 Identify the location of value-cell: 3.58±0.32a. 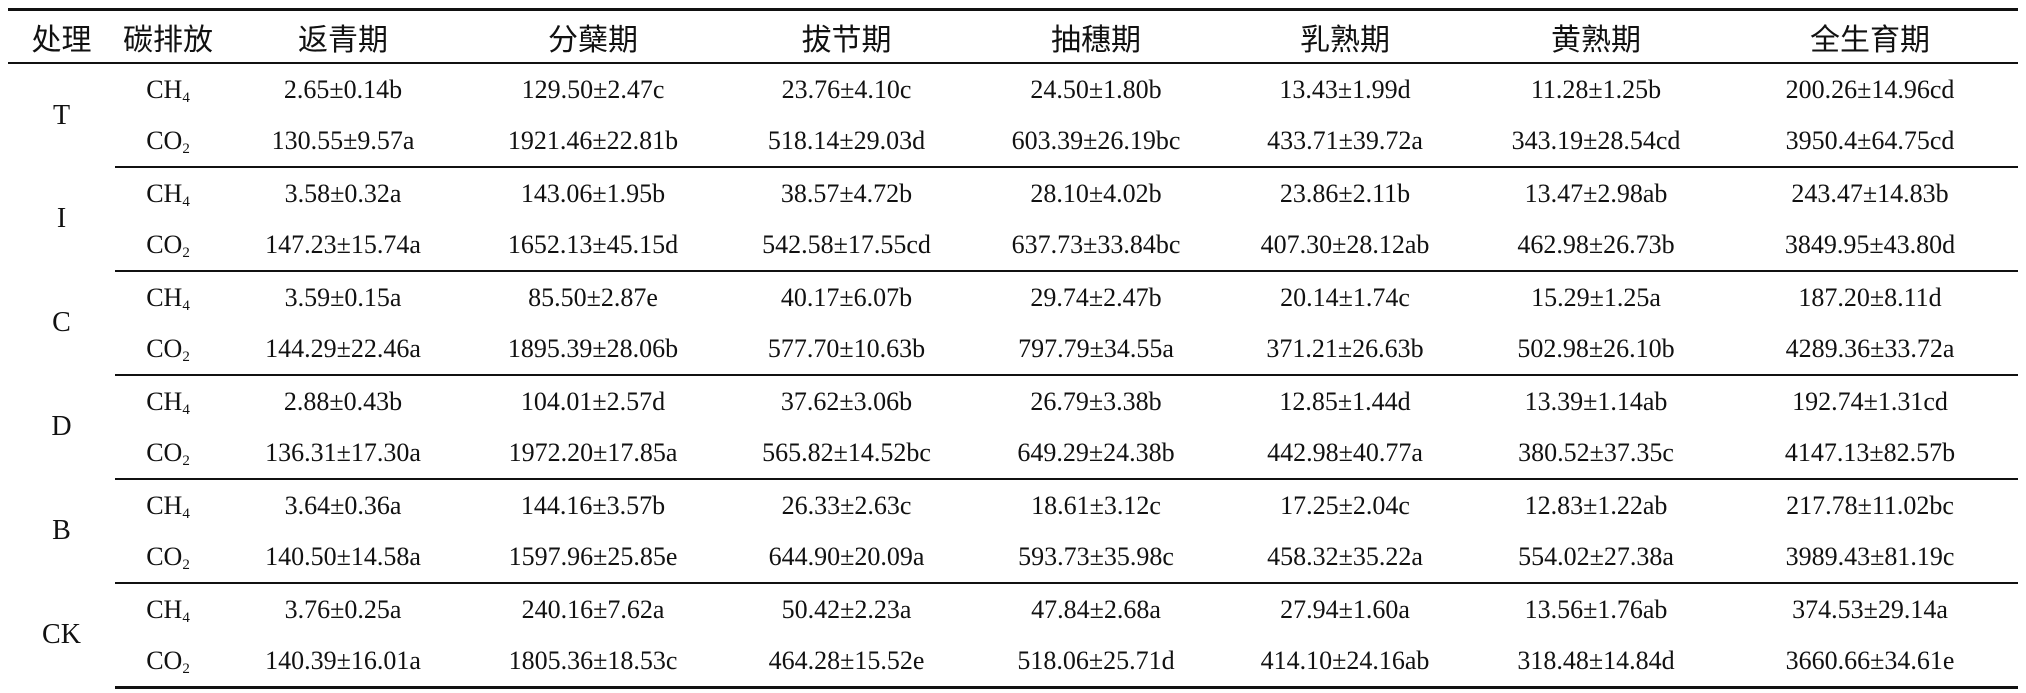
(343, 193).